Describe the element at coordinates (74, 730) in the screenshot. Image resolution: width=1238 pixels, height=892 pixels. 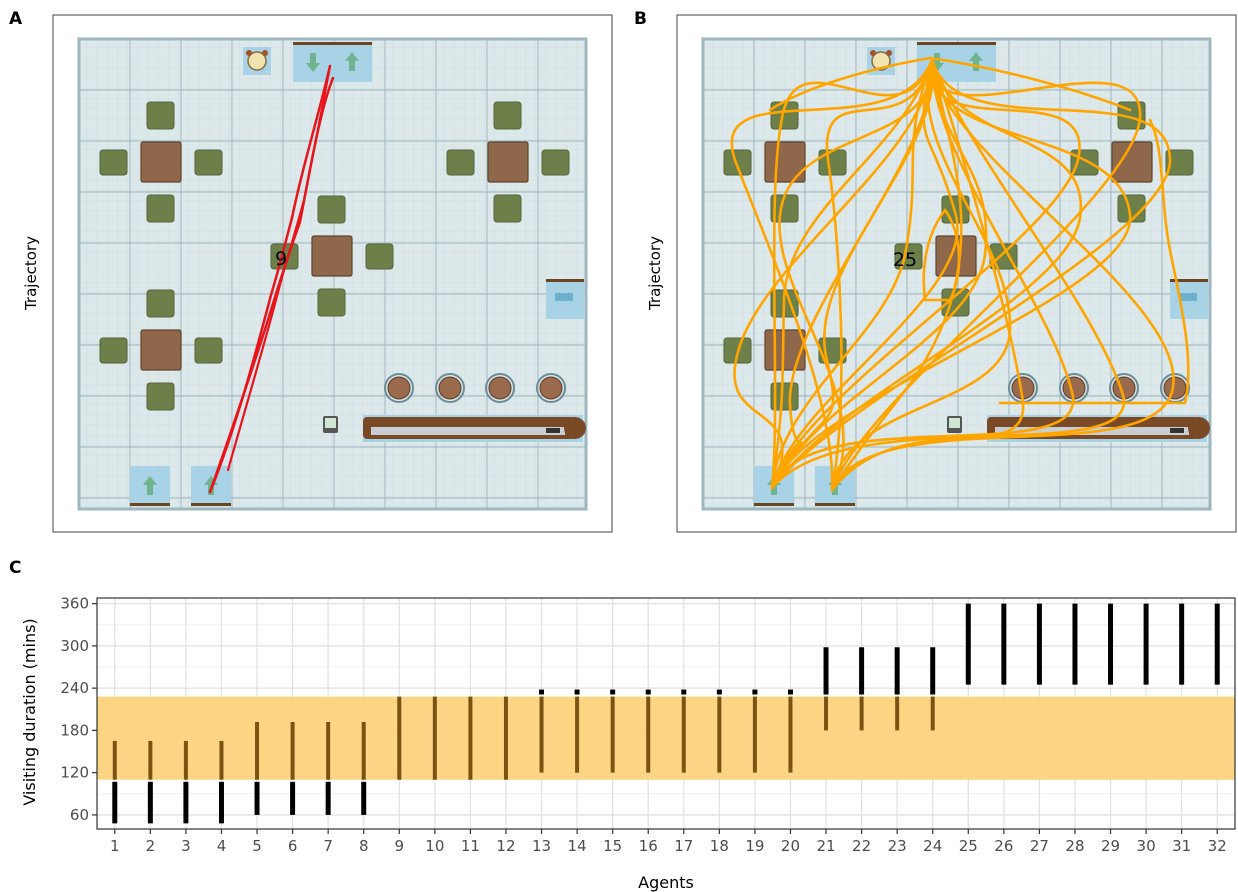
I see `y-tick-label: 180` at that location.